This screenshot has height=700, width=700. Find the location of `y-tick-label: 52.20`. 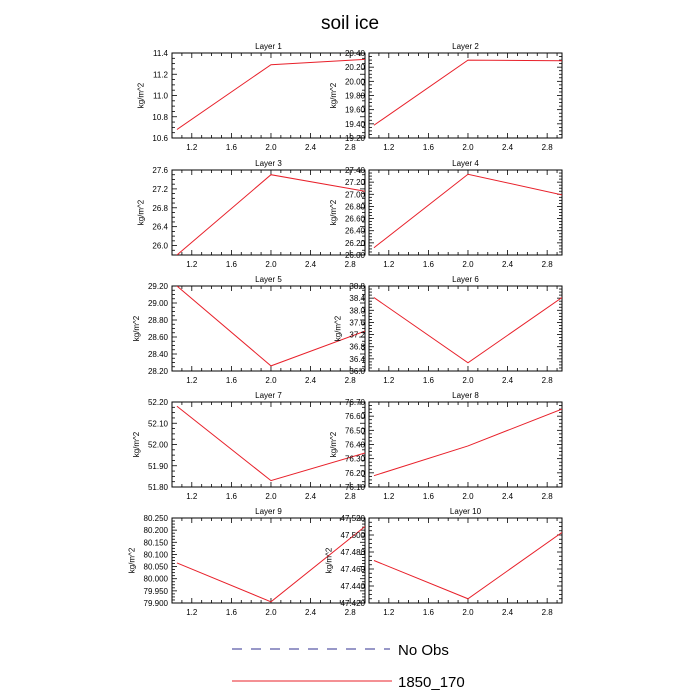

y-tick-label: 52.20 is located at coordinates (158, 402).